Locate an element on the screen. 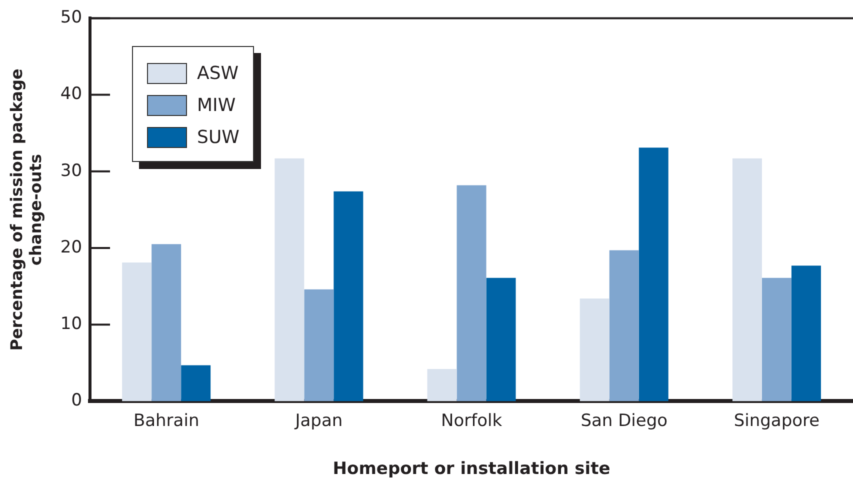 The width and height of the screenshot is (853, 492). x-tick-label: Singapore is located at coordinates (777, 420).